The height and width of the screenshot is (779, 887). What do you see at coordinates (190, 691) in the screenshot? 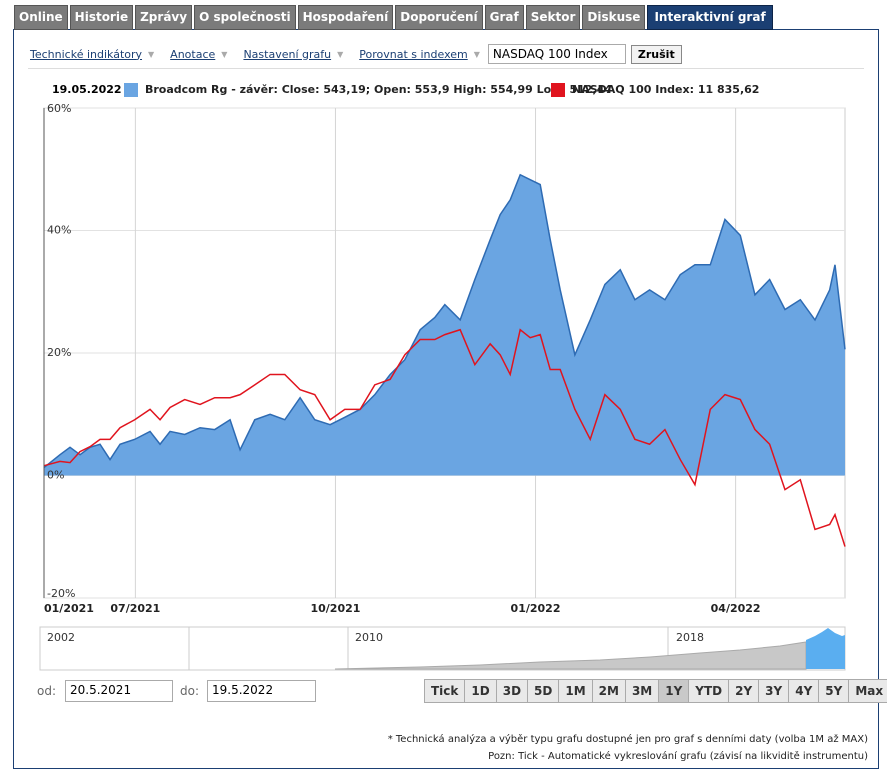
I see `to-label: do:` at bounding box center [190, 691].